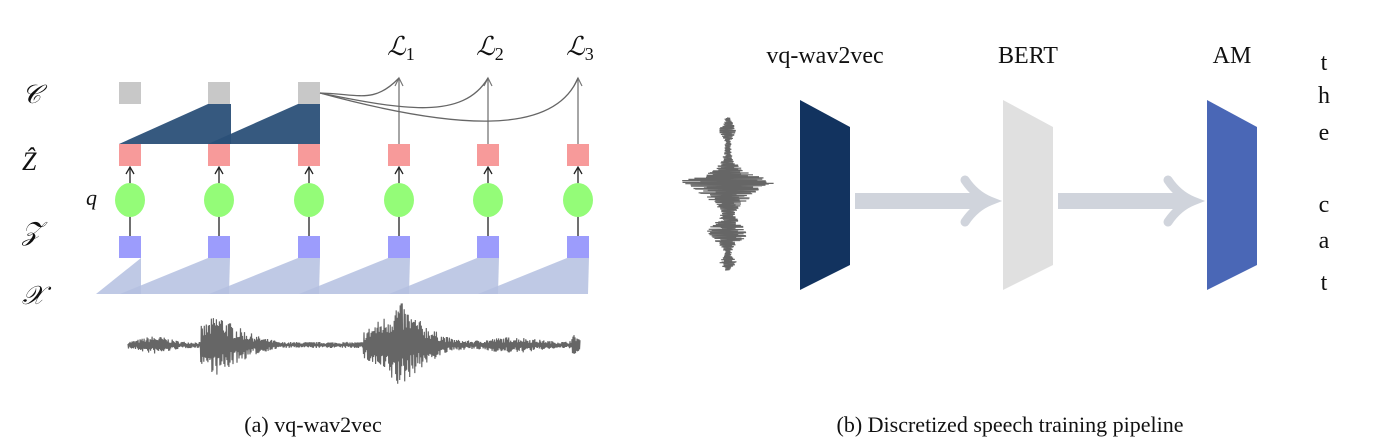  I want to click on block-label: BERT, so click(1028, 56).